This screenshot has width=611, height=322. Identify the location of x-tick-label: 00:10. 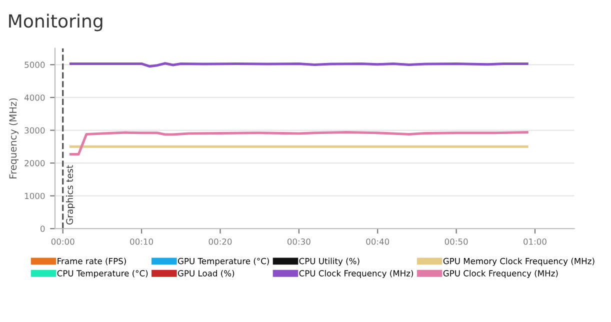
(142, 241).